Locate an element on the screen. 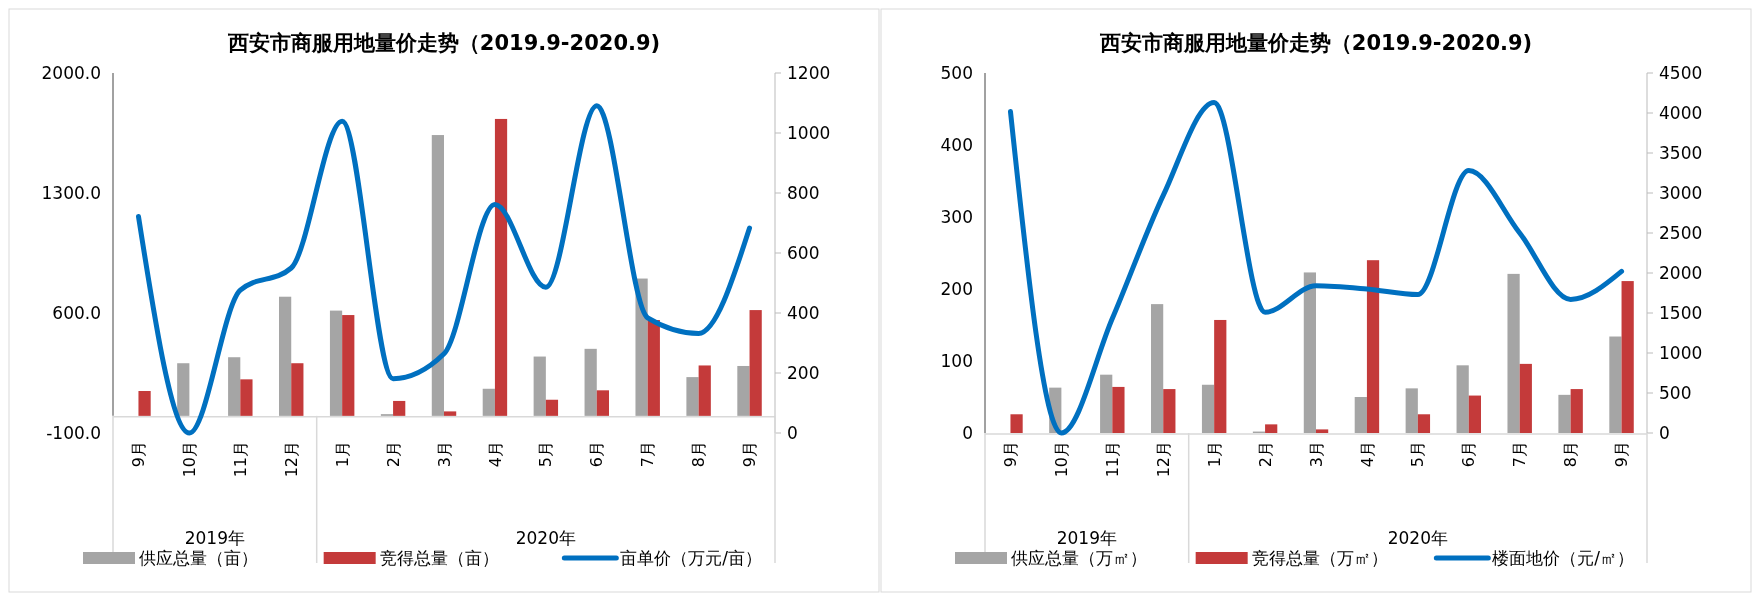 The height and width of the screenshot is (601, 1760). y2-tick-label: 1200 is located at coordinates (809, 72).